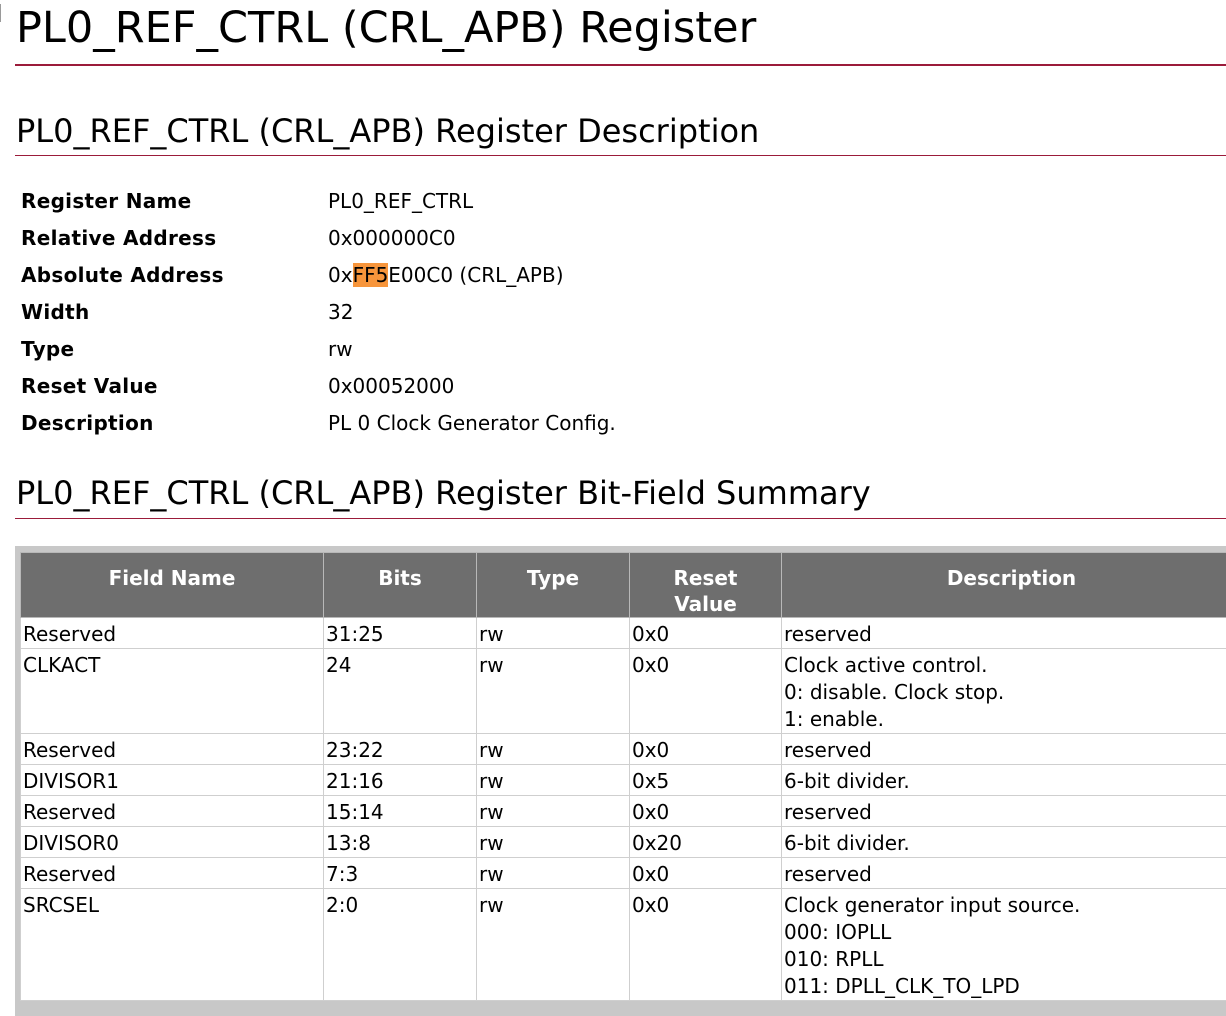  What do you see at coordinates (400, 691) in the screenshot?
I see `bits-cell: 24` at bounding box center [400, 691].